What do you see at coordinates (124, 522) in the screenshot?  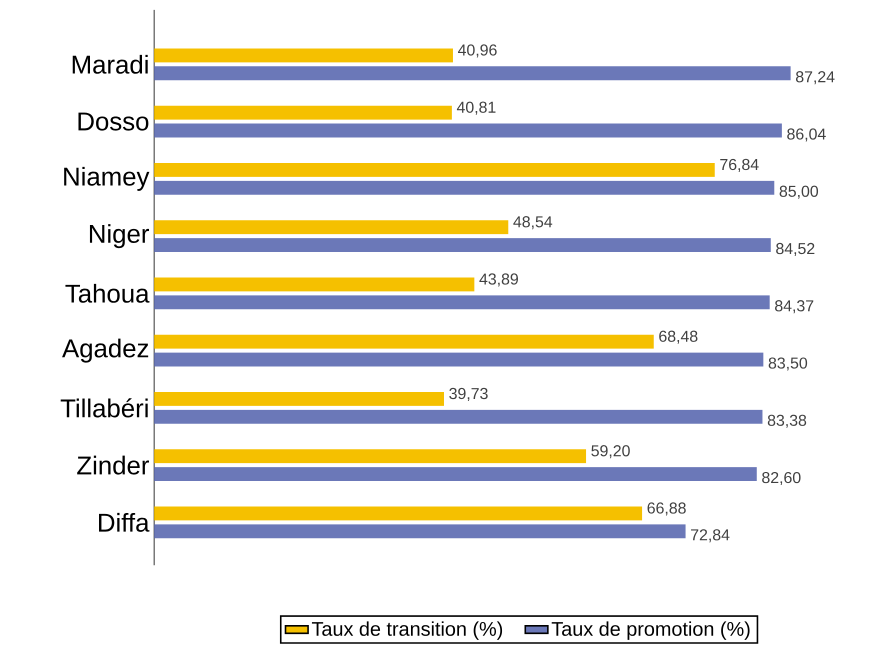 I see `y-tick-label: Diffa` at bounding box center [124, 522].